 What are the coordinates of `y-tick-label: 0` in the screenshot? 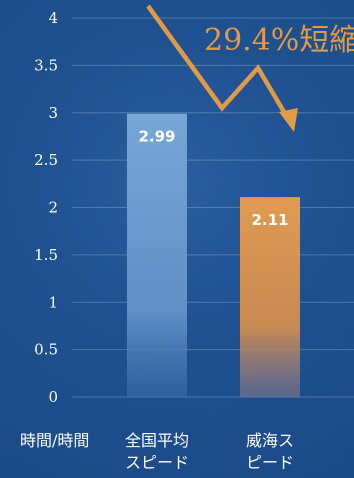 It's located at (53, 397).